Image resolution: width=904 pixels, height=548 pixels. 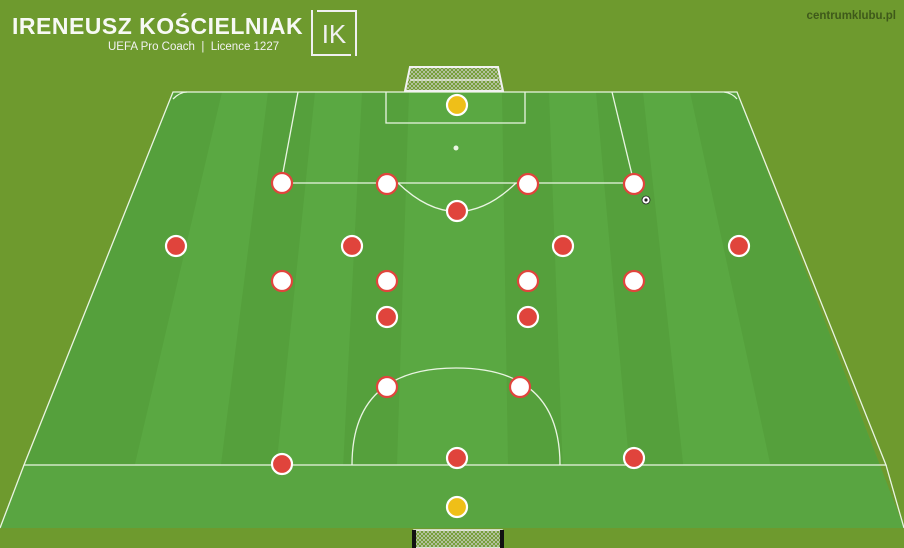 I want to click on logo-letters: IK, so click(x=334, y=34).